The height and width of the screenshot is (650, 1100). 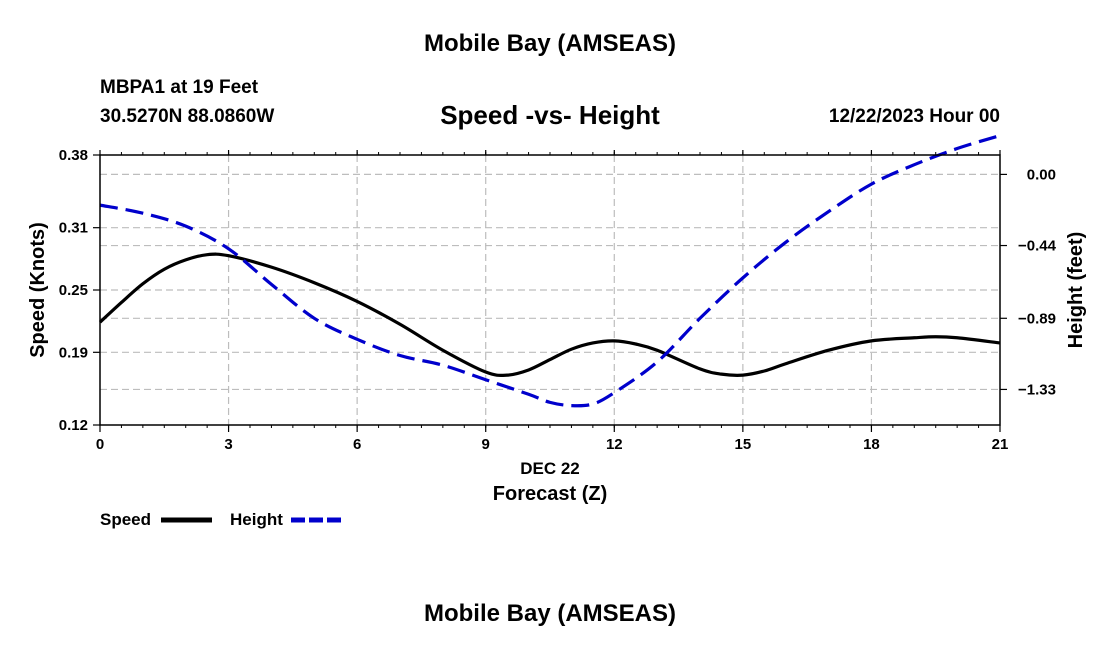 What do you see at coordinates (550, 468) in the screenshot?
I see `x-date-label: DEC 22` at bounding box center [550, 468].